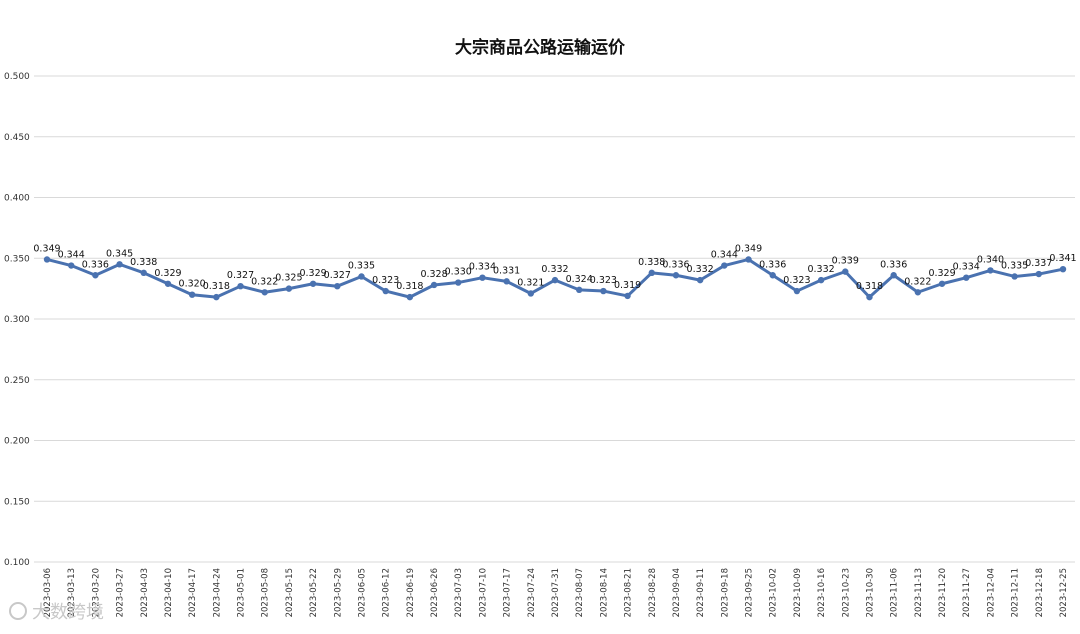  Describe the element at coordinates (411, 592) in the screenshot. I see `x-tick-label: 2023-06-19` at that location.